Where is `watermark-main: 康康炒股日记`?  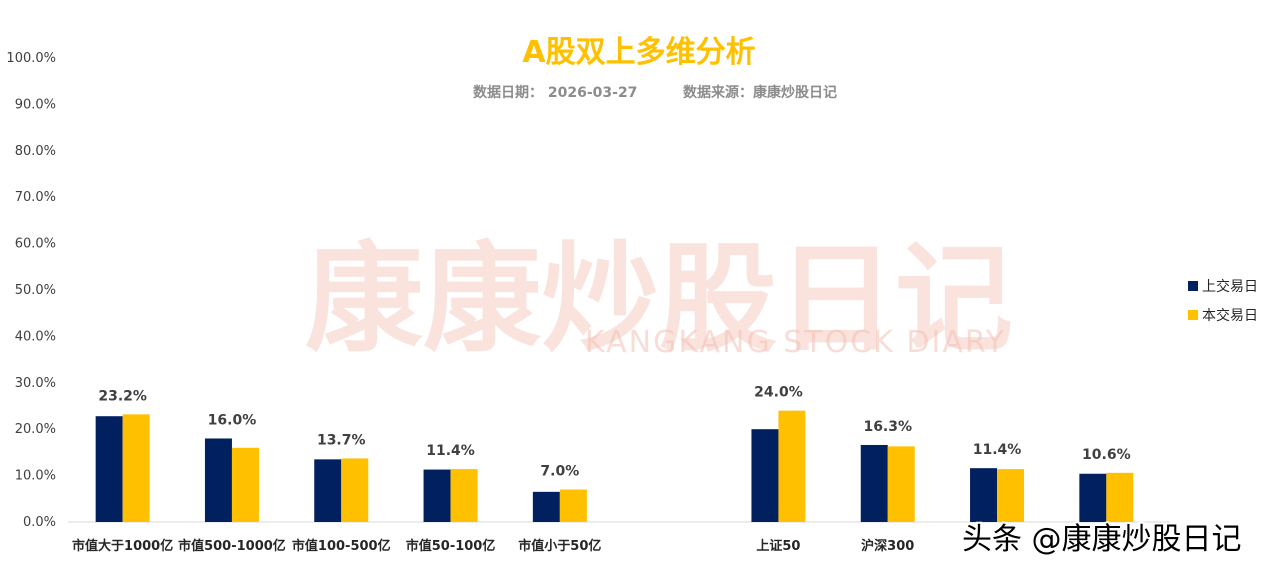 watermark-main: 康康炒股日记 is located at coordinates (659, 299).